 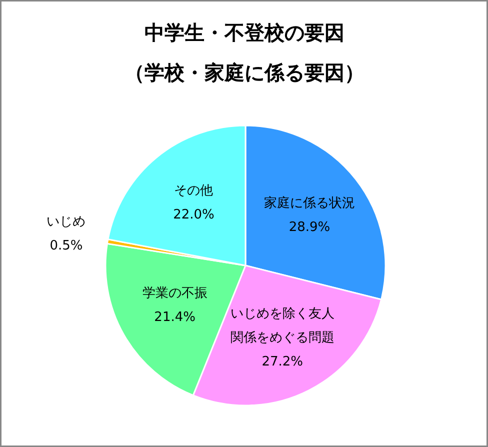 I want to click on slice-label: その他, so click(x=194, y=190).